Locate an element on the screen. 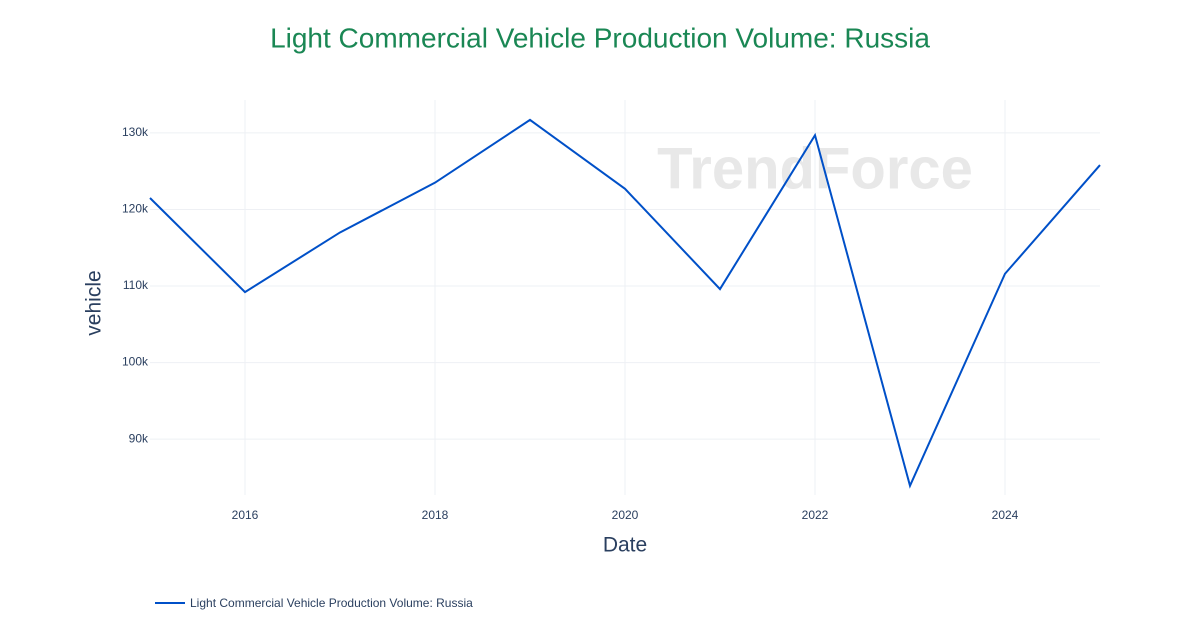 Image resolution: width=1200 pixels, height=630 pixels. x-tick-label: 2016 is located at coordinates (245, 515).